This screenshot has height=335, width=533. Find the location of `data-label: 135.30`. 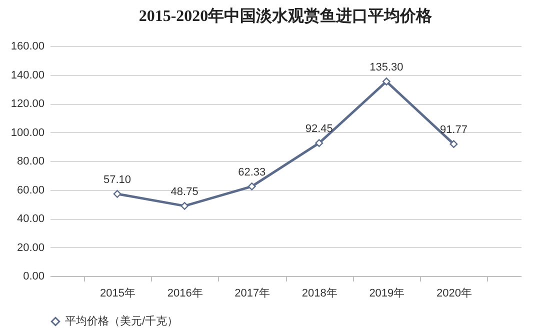

data-label: 135.30 is located at coordinates (387, 68).